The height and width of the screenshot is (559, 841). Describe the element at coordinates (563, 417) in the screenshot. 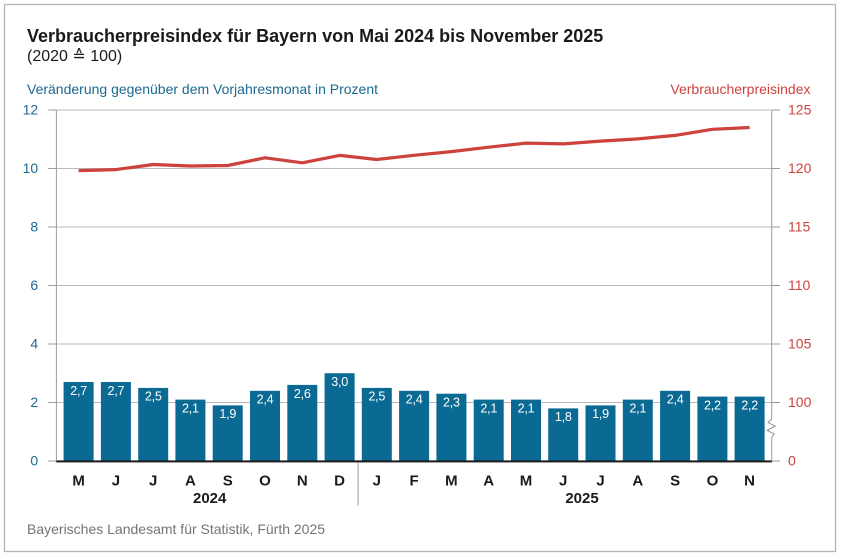

I see `svg-text: 1,8` at that location.